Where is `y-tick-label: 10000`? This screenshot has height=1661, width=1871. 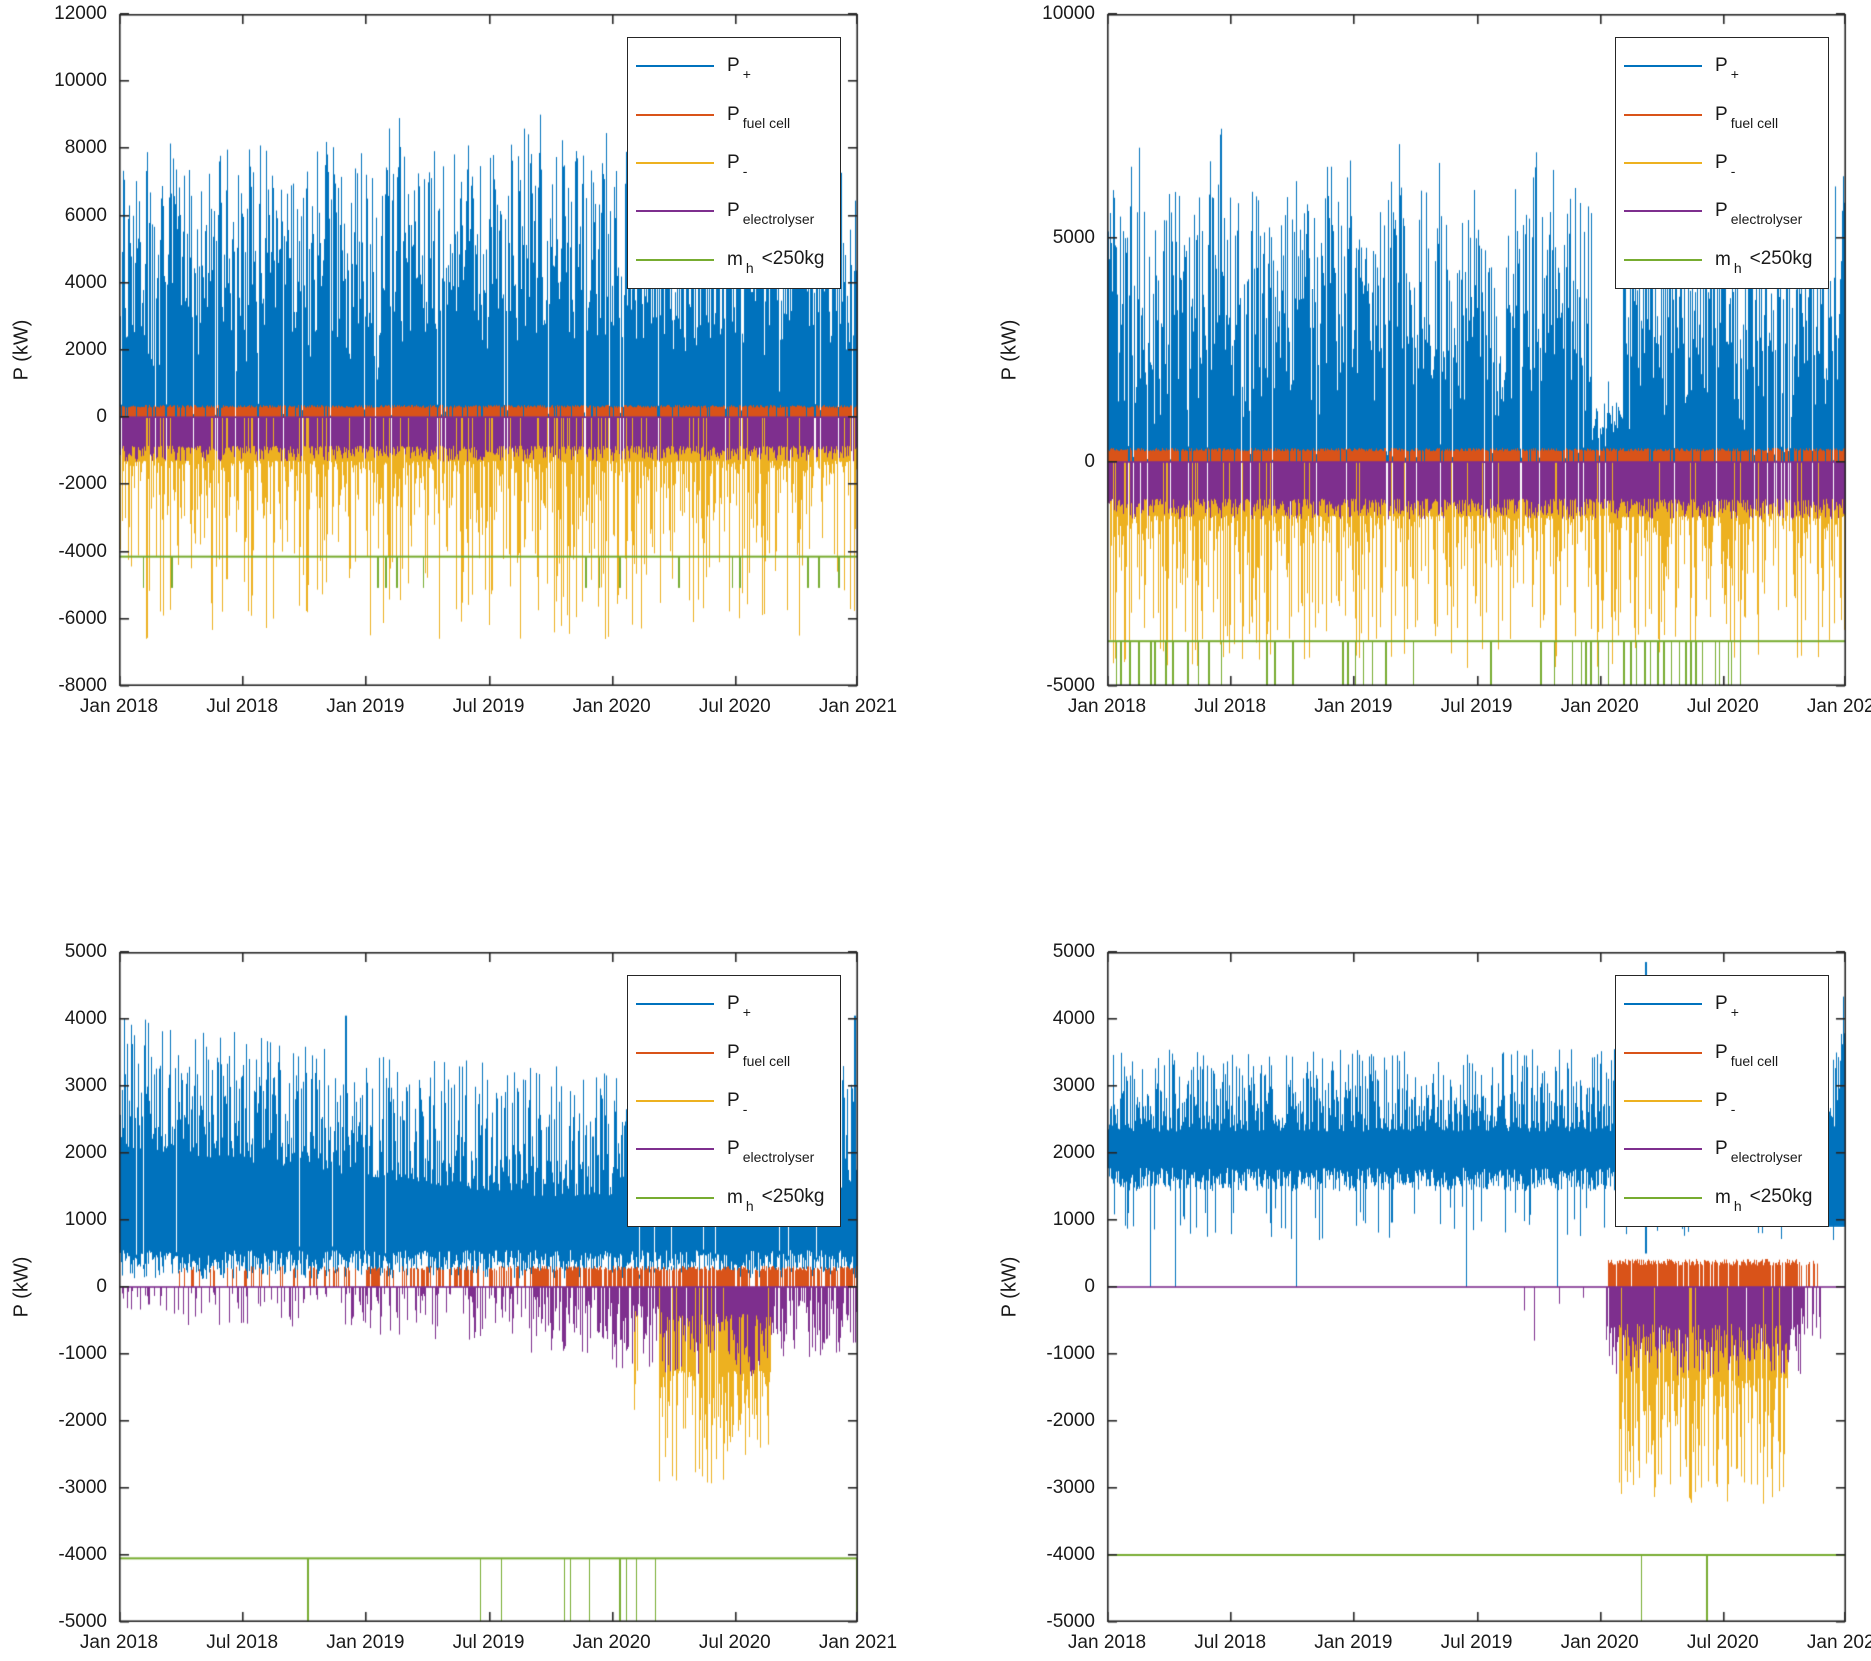 y-tick-label: 10000 is located at coordinates (1068, 13).